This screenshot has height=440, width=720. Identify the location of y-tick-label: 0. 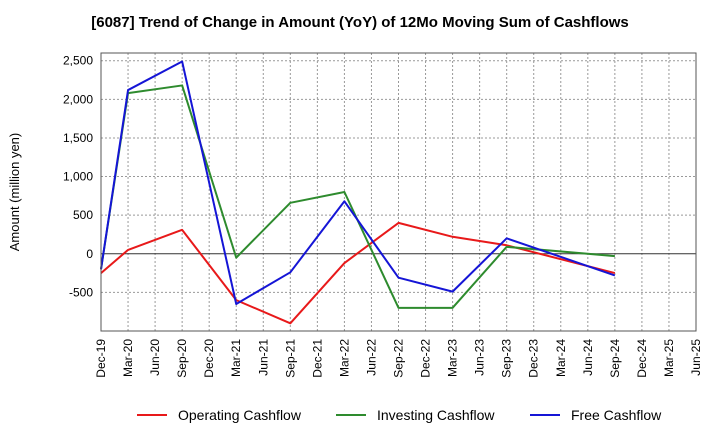
(89, 254).